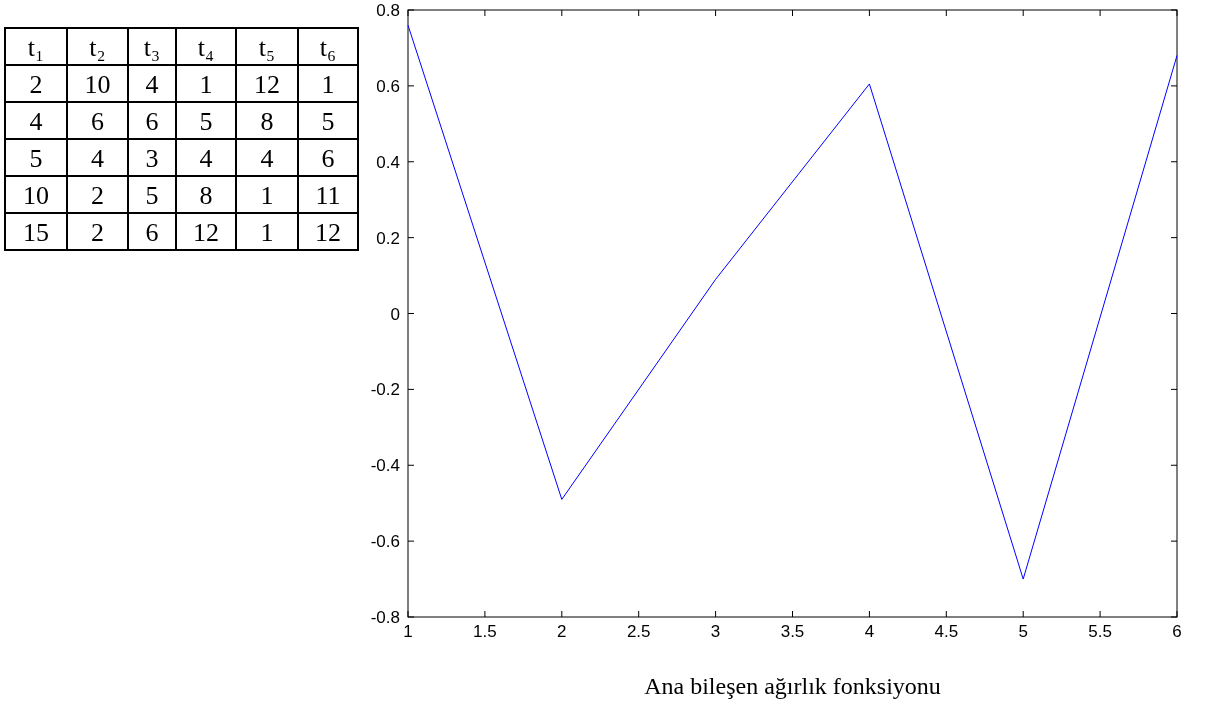 The width and height of the screenshot is (1205, 715). I want to click on y-tick-label: -0.2, so click(385, 390).